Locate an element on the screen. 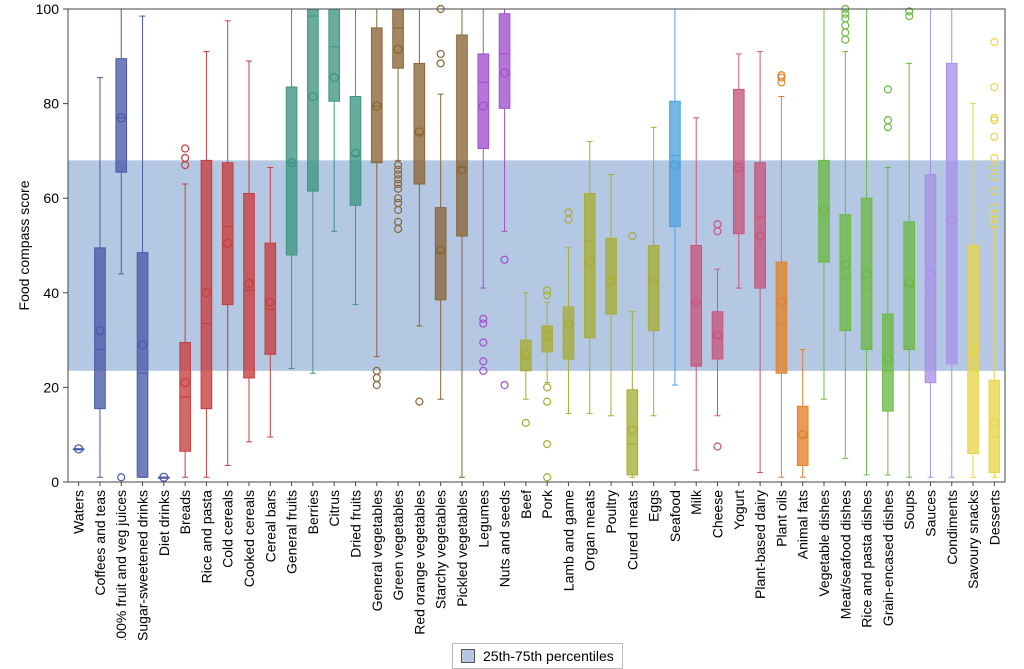 The height and width of the screenshot is (669, 1024). category-label: Red orange vegetables is located at coordinates (419, 562).